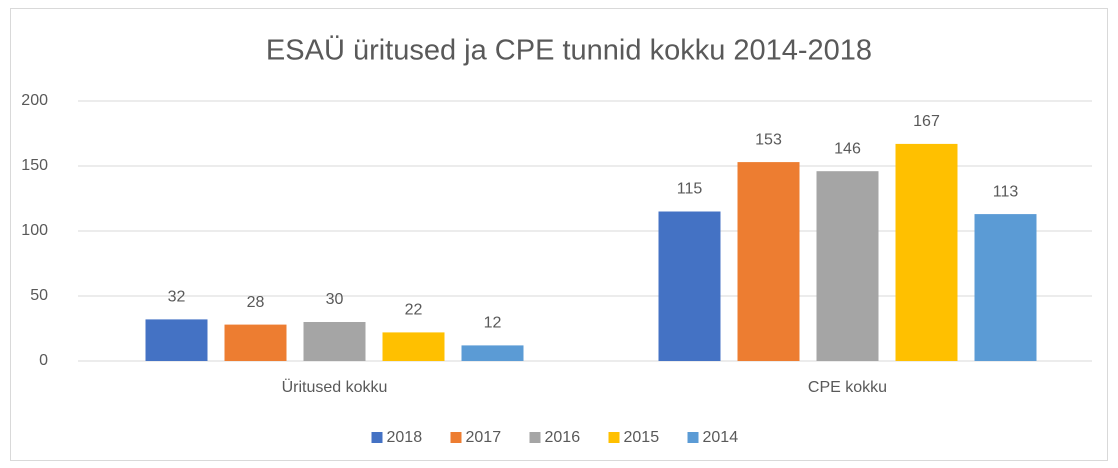 The image size is (1118, 468). I want to click on y-tick-label: 0, so click(43, 360).